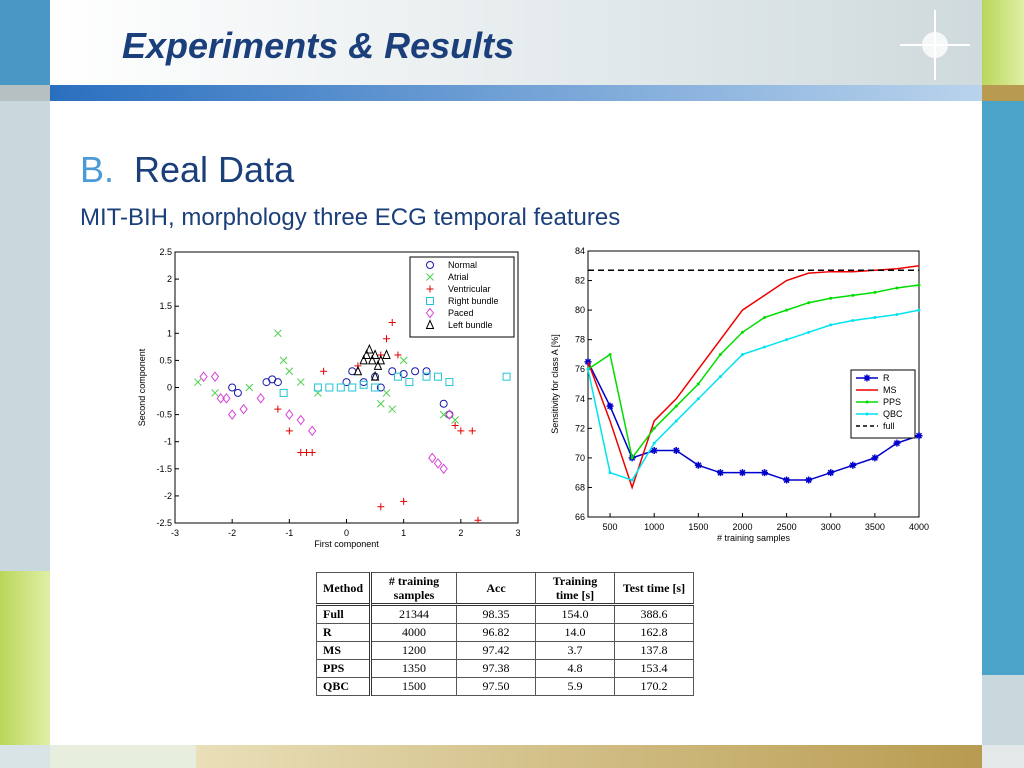 The height and width of the screenshot is (768, 1024). Describe the element at coordinates (496, 650) in the screenshot. I see `table-cell: 97.42` at that location.